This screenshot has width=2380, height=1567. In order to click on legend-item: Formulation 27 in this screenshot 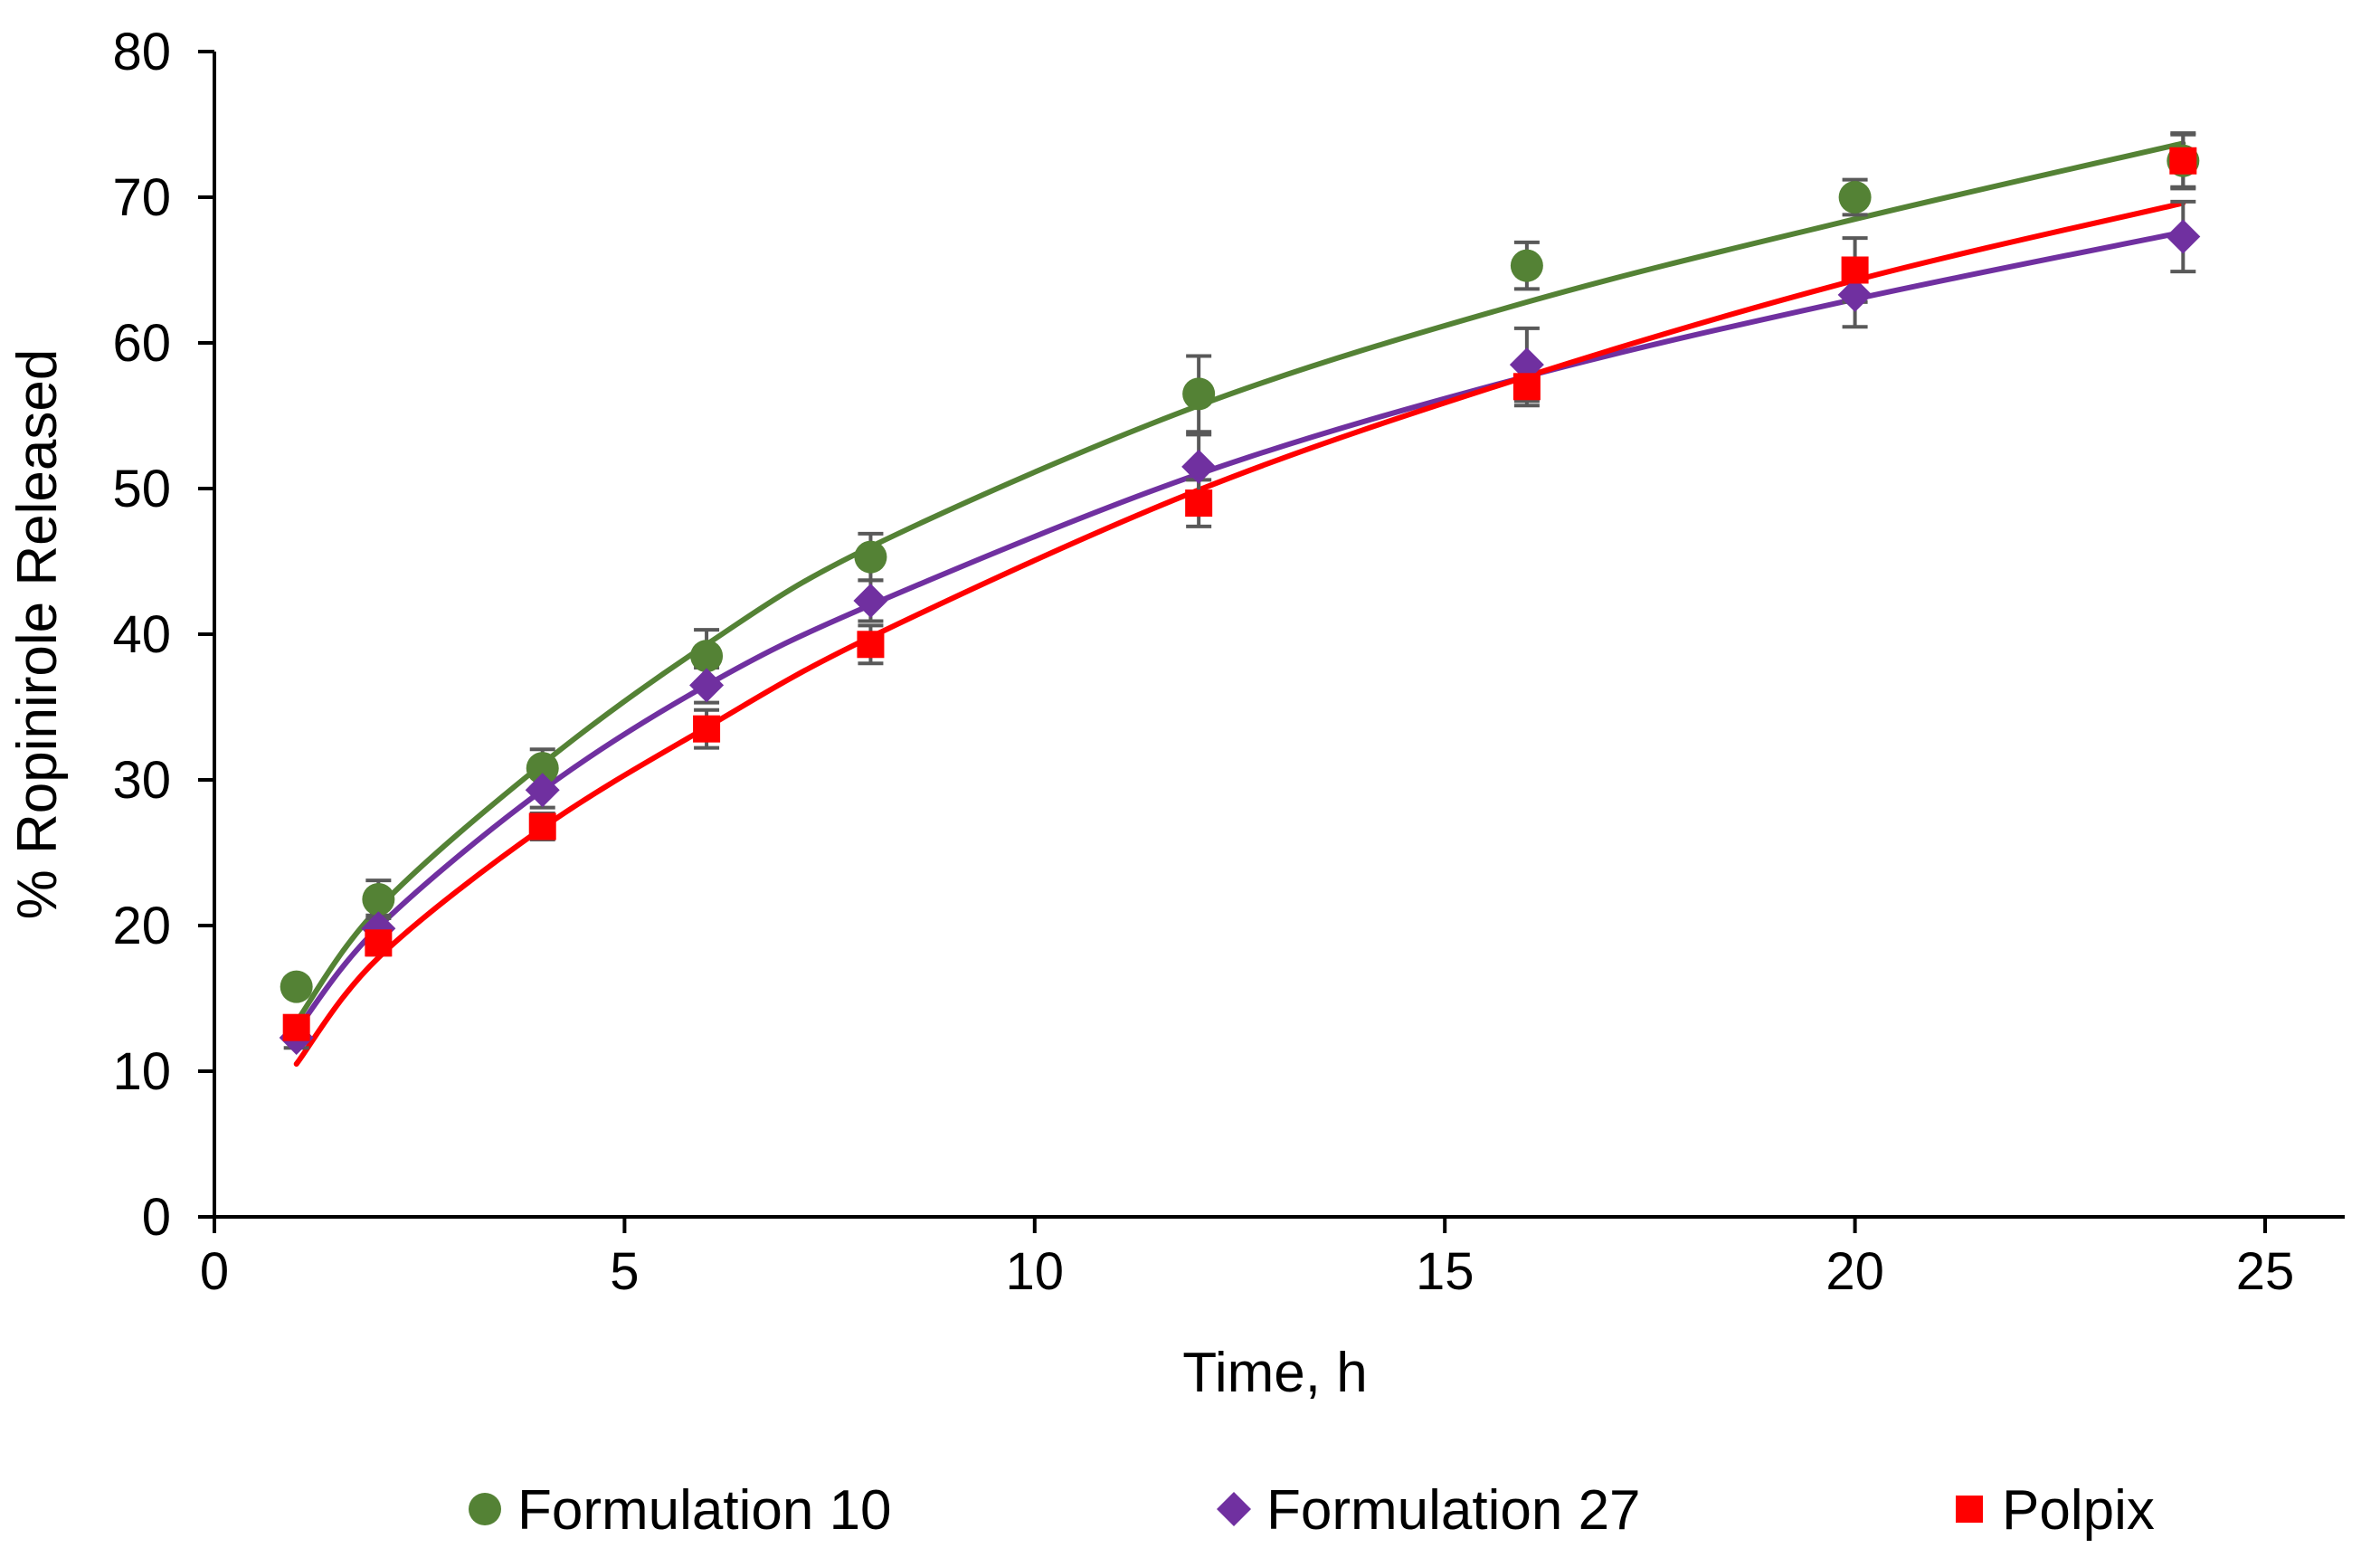, I will do `click(1429, 1511)`.